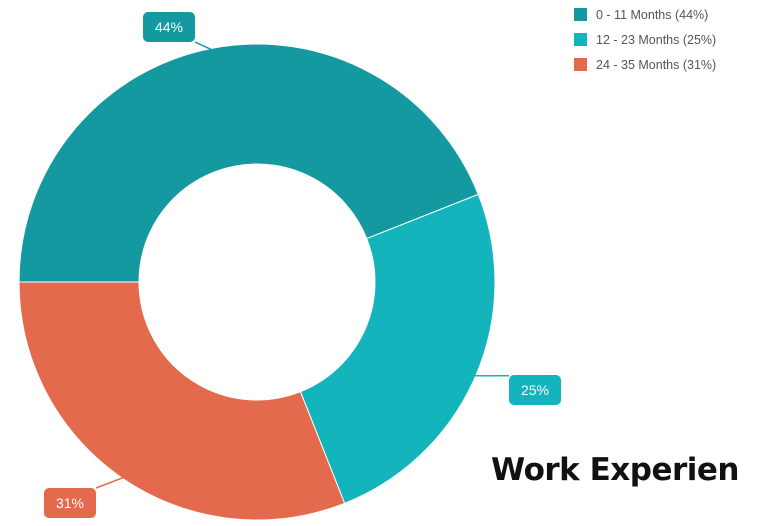 This screenshot has width=757, height=526. I want to click on legend-item: 12 - 23 Months (25%), so click(645, 39).